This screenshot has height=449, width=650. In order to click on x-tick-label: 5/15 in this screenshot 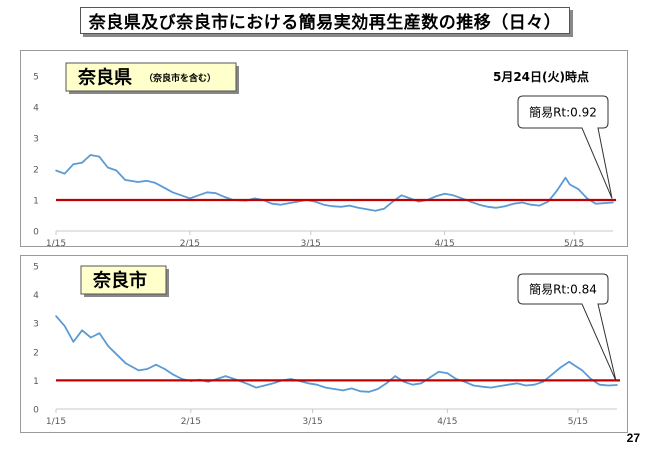, I will do `click(578, 422)`.